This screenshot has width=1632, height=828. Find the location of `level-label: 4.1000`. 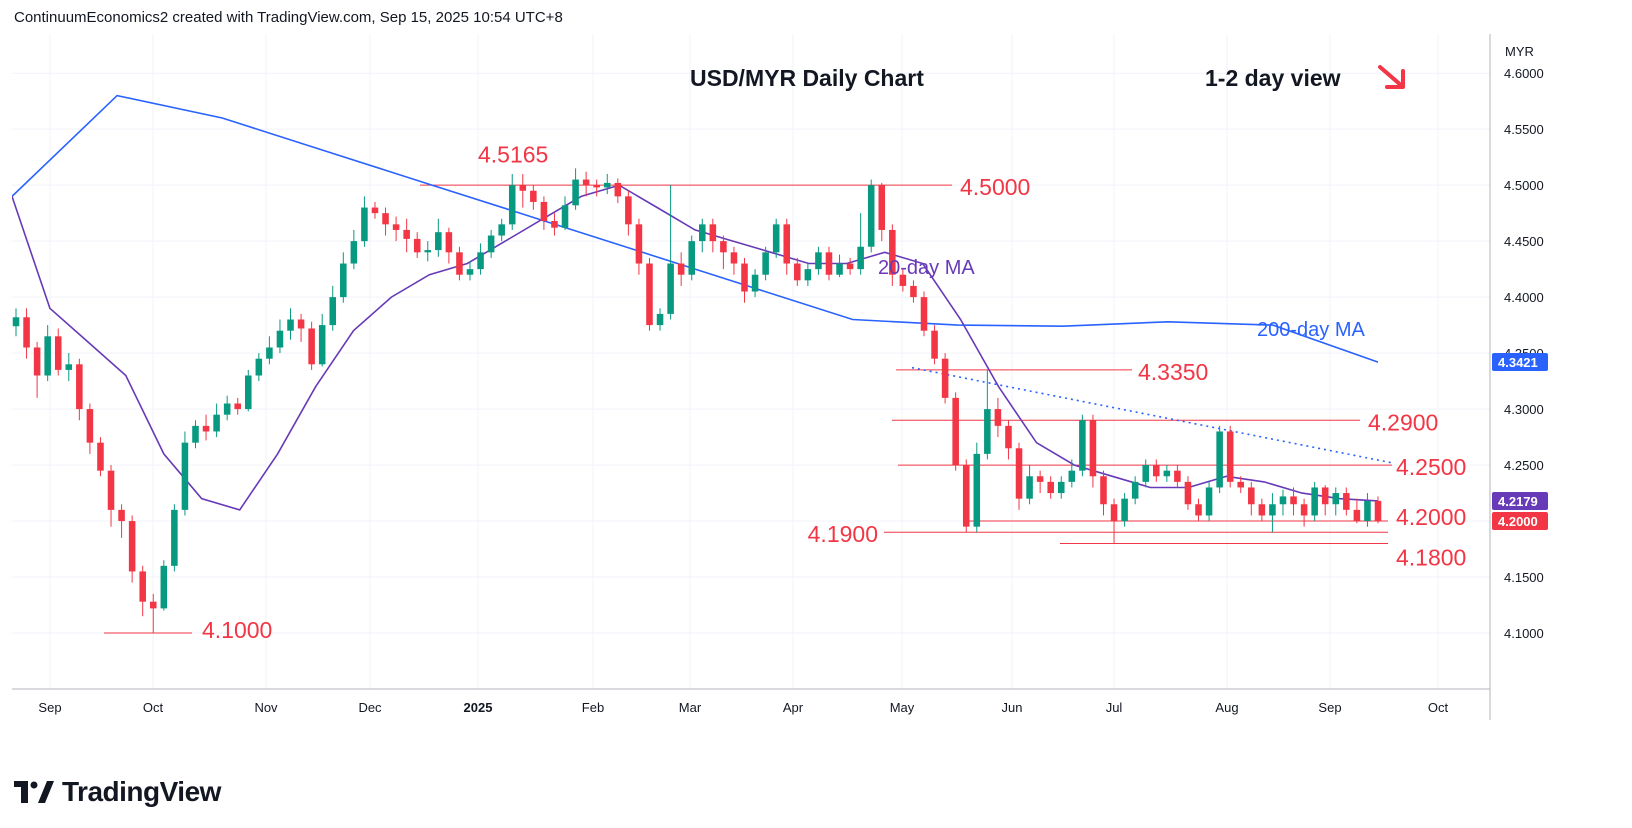

level-label: 4.1000 is located at coordinates (237, 630).